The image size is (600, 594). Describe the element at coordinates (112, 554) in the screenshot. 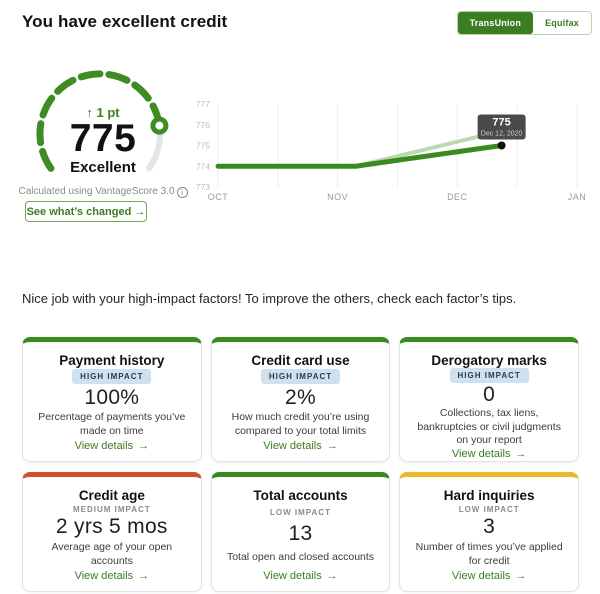

I see `card-description: Average age of your open accounts` at that location.